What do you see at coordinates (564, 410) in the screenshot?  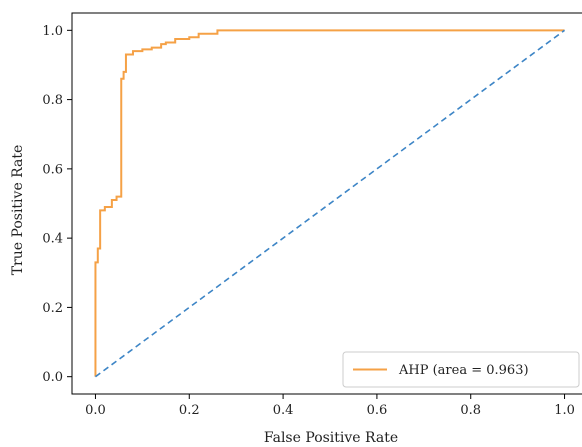 I see `x-tick-label: 1.0` at bounding box center [564, 410].